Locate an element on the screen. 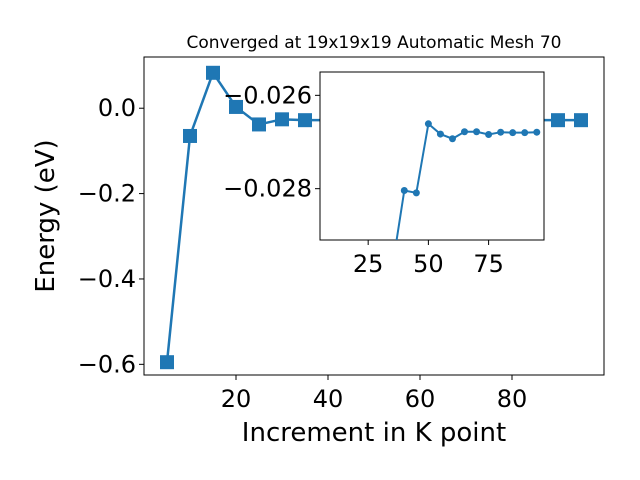 The image size is (640, 480). main-y-tick-label: −0.4 is located at coordinates (107, 279).